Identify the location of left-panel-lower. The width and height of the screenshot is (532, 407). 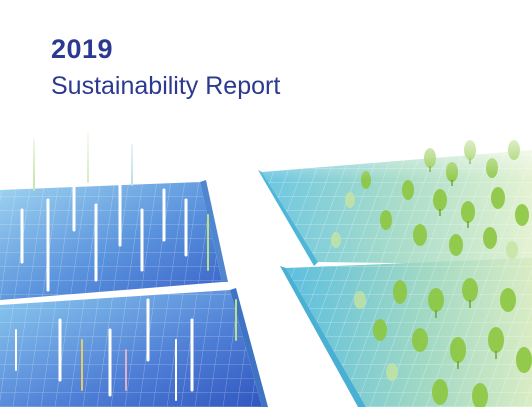
(134, 347).